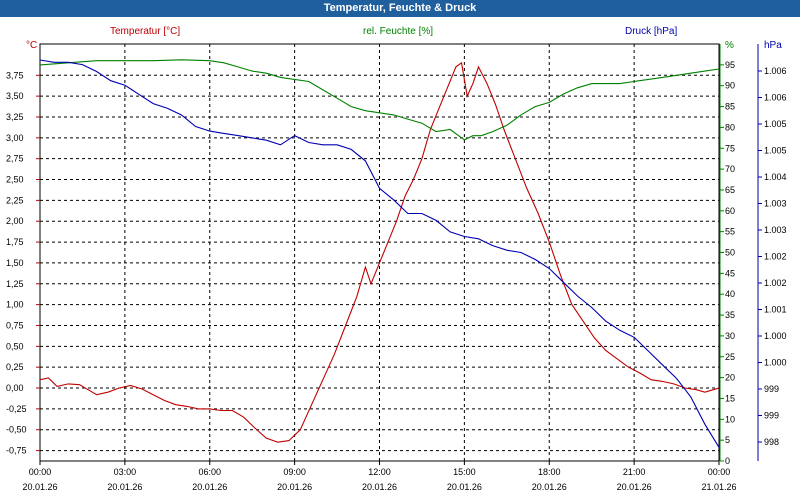 The height and width of the screenshot is (500, 800). I want to click on right-axis-tick-label: 998, so click(771, 442).